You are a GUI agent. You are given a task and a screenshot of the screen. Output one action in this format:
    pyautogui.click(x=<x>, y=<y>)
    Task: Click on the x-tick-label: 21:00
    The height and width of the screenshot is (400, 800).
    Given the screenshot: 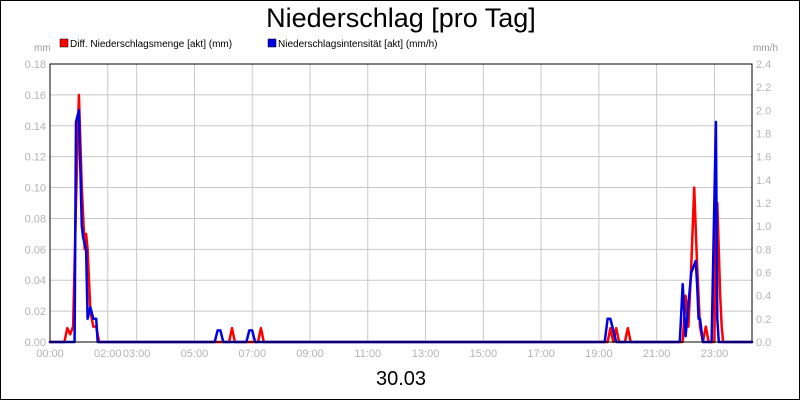 What is the action you would take?
    pyautogui.click(x=657, y=354)
    